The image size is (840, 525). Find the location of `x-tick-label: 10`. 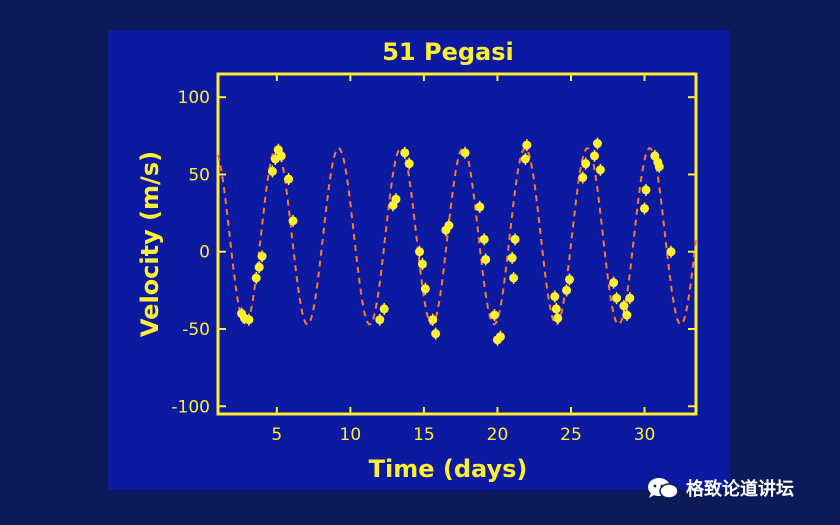

x-tick-label: 10 is located at coordinates (351, 435).